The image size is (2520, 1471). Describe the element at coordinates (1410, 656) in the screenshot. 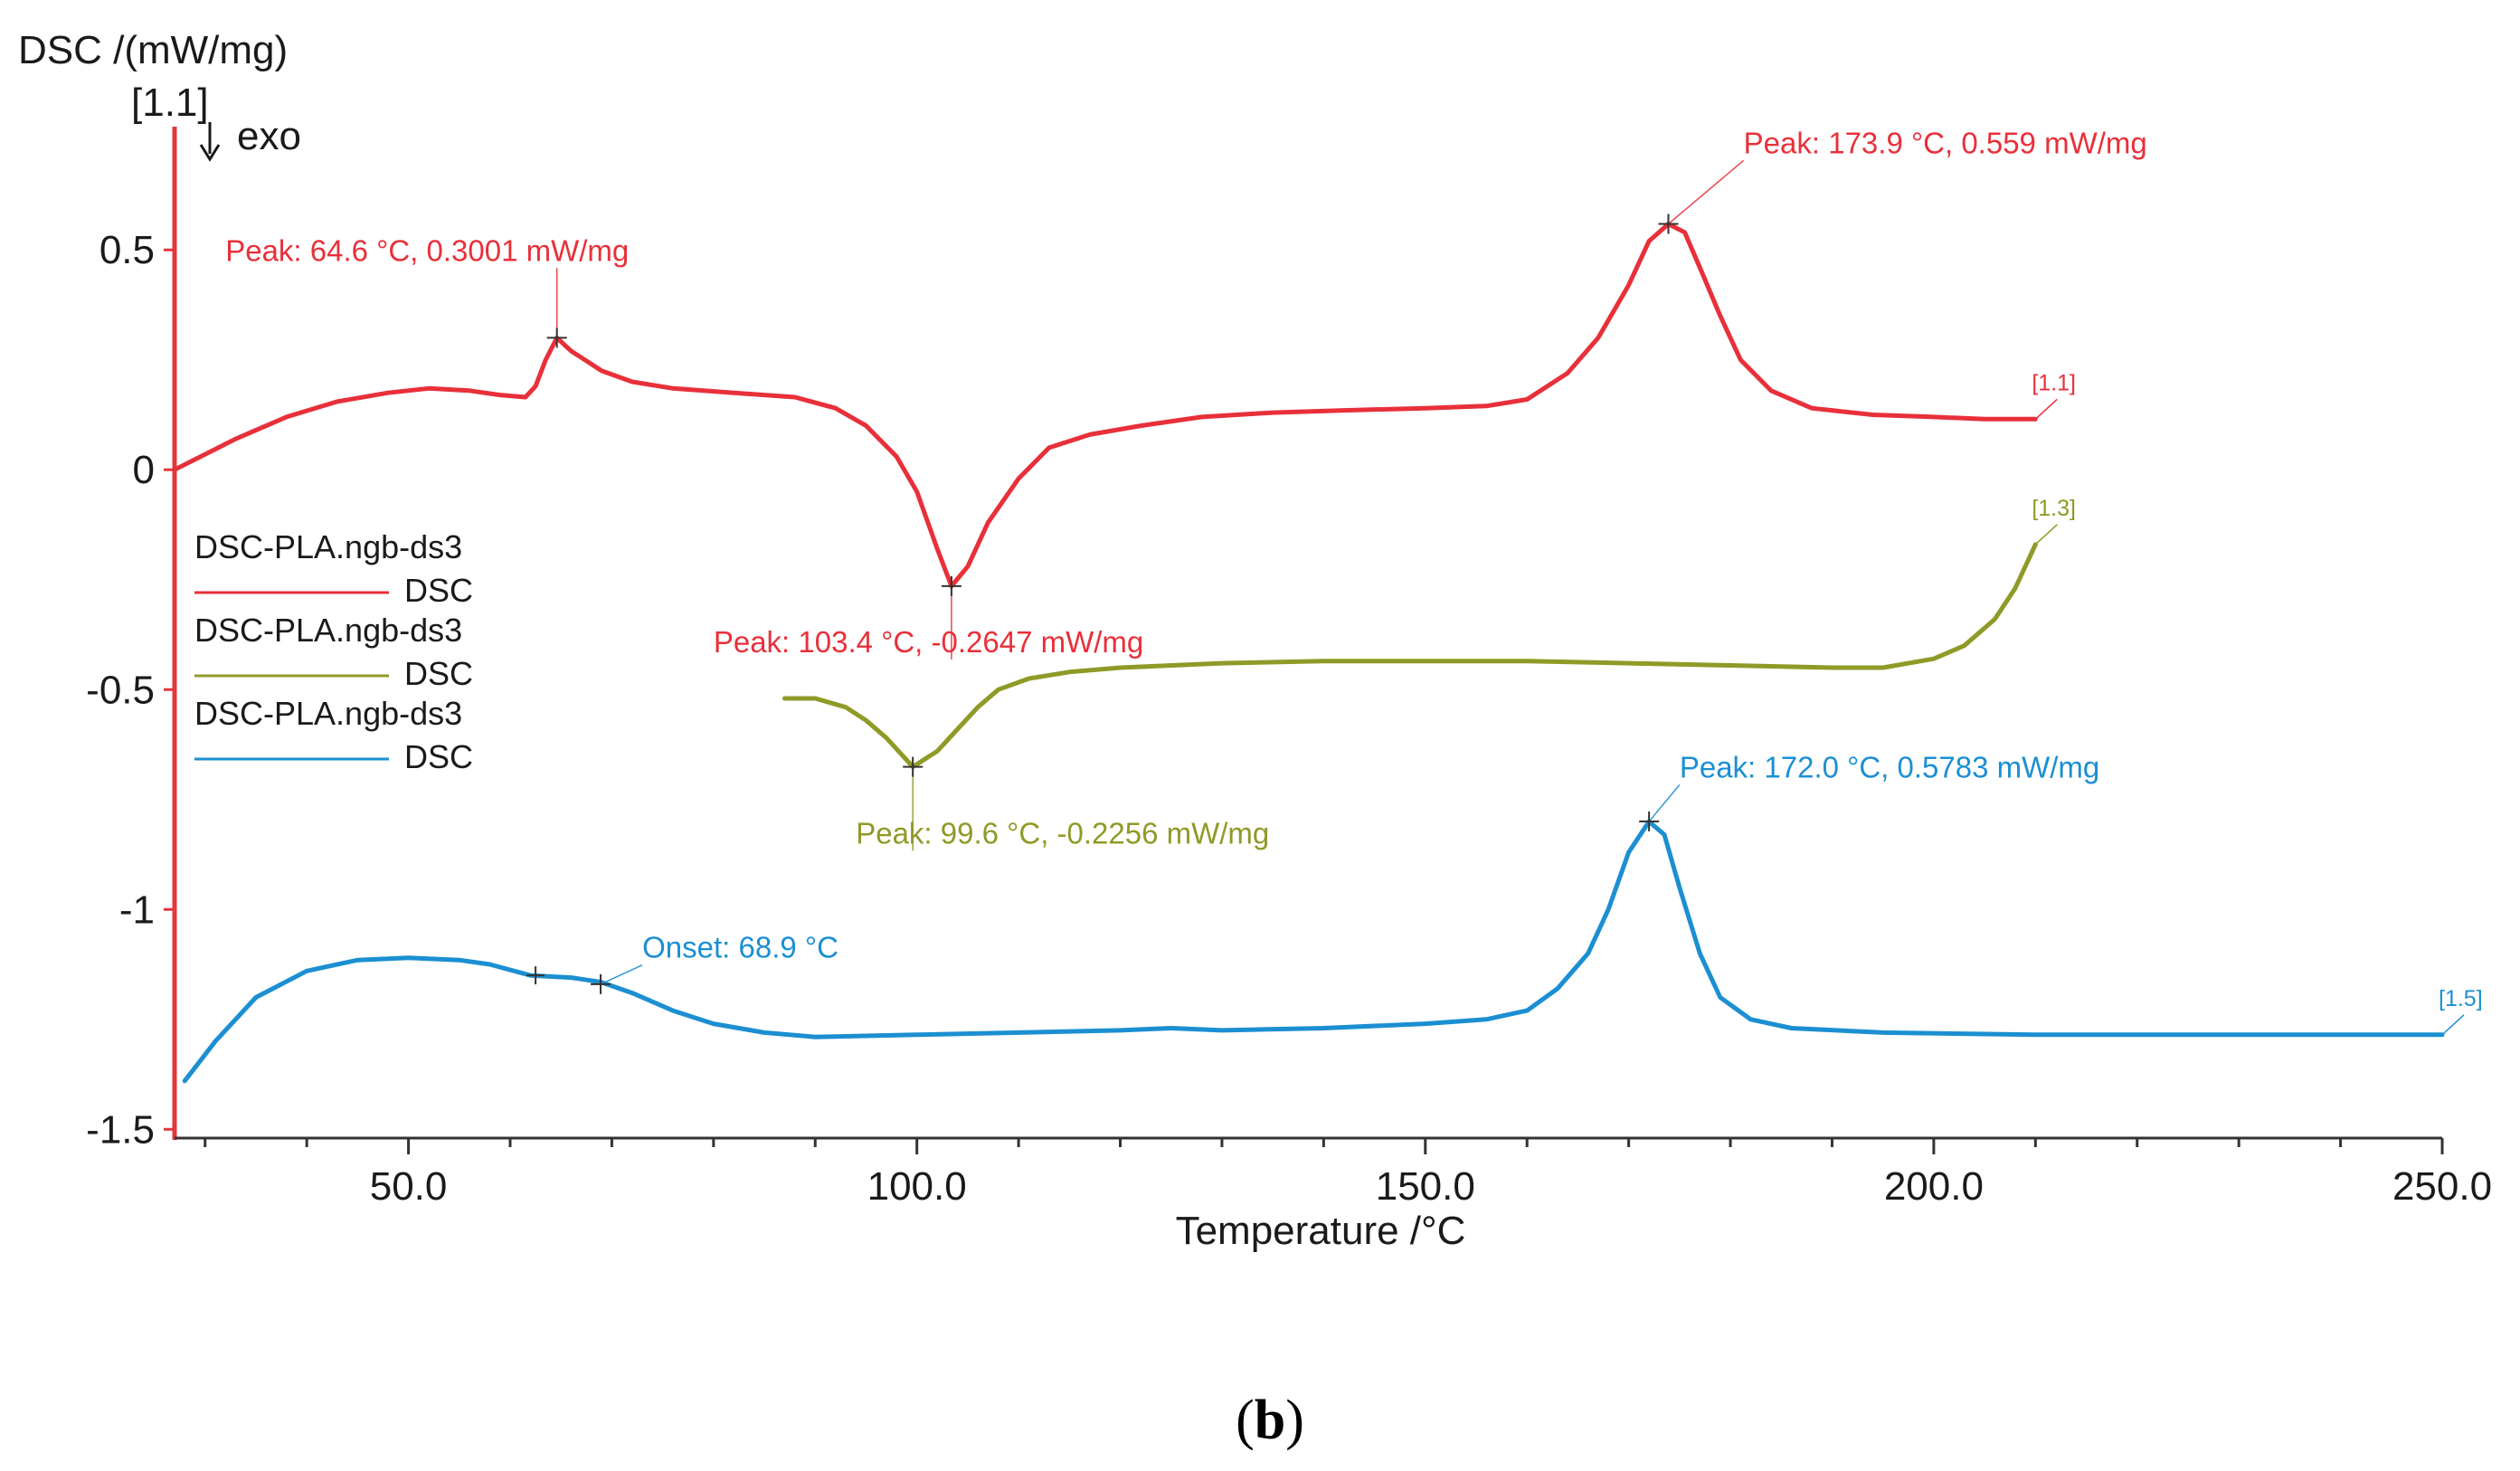

I see `series-line-s2` at that location.